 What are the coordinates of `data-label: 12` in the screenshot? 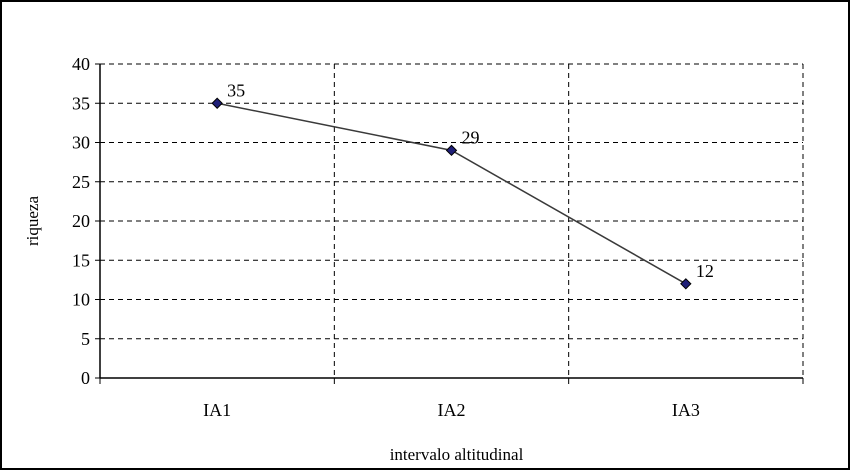 It's located at (705, 271).